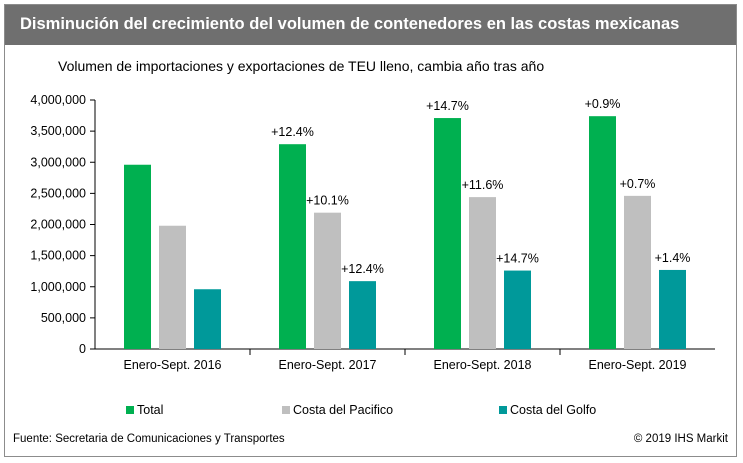  Describe the element at coordinates (58, 162) in the screenshot. I see `y-tick-label: 3,000,000` at that location.